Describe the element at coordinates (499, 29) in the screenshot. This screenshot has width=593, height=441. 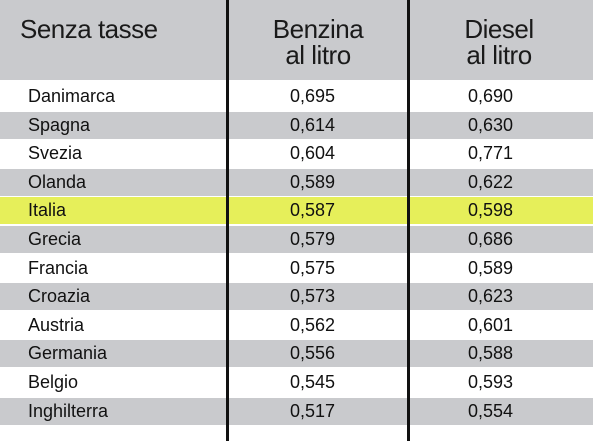
I see `header-cell: Diesel` at that location.